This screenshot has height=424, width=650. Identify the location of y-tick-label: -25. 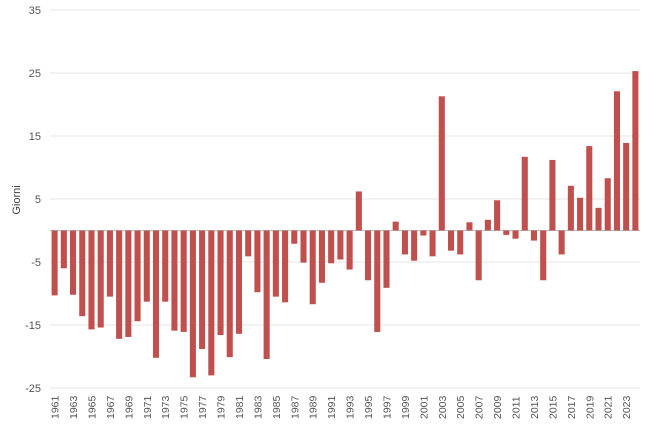
(33, 389).